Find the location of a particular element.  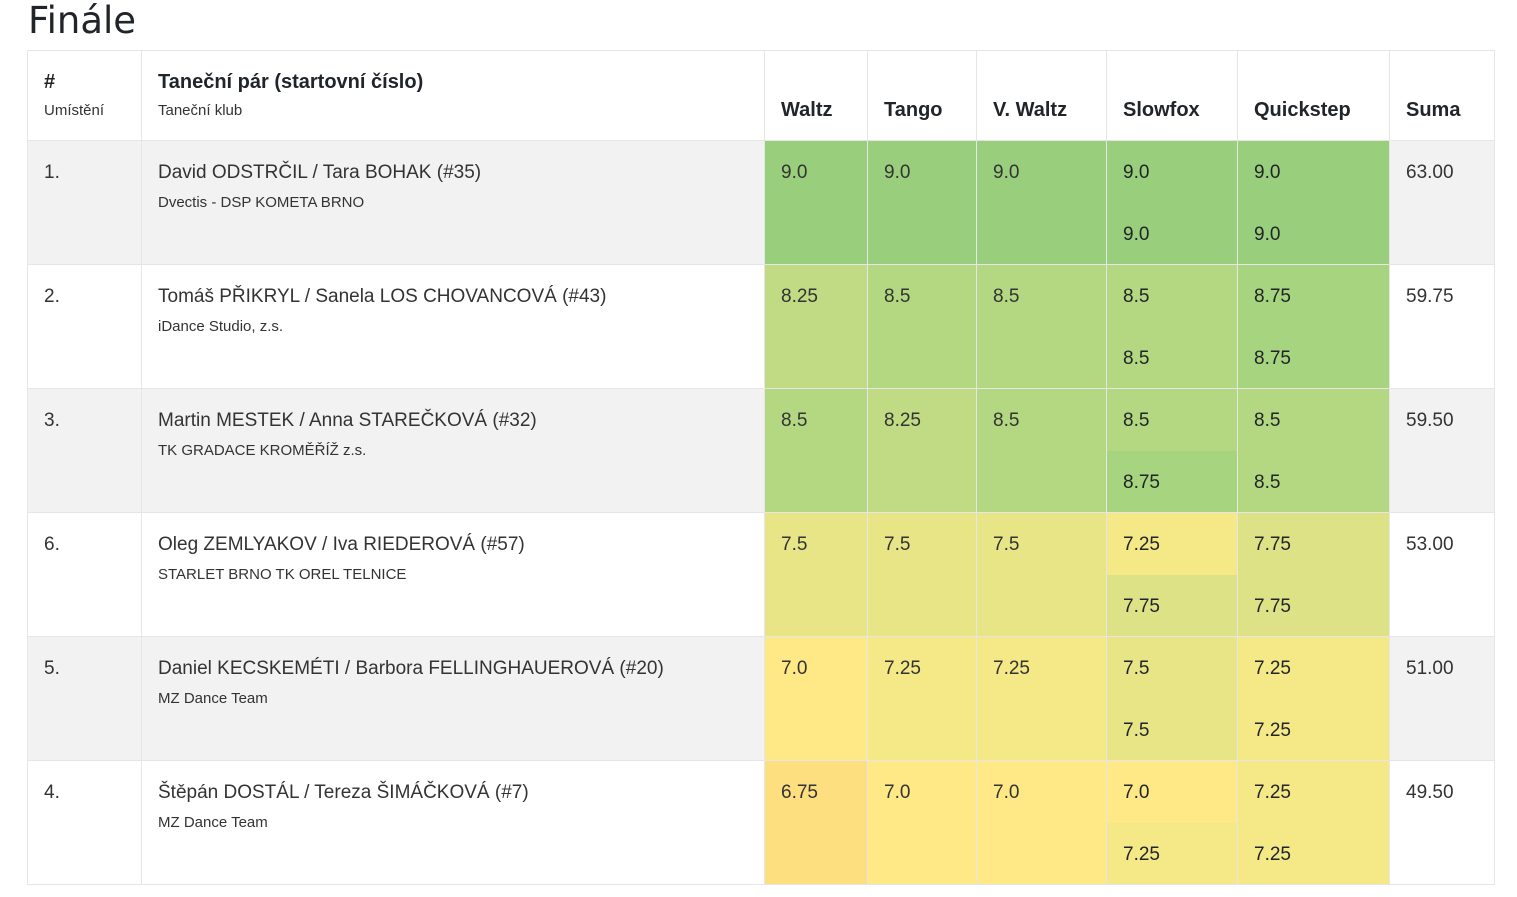

rank-value: 5. is located at coordinates (52, 668).